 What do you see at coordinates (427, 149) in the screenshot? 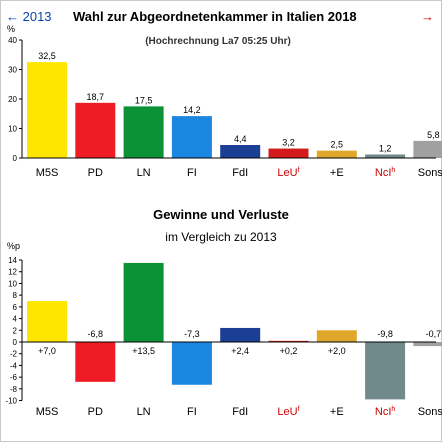
I see `chart1-bar-sonst` at bounding box center [427, 149].